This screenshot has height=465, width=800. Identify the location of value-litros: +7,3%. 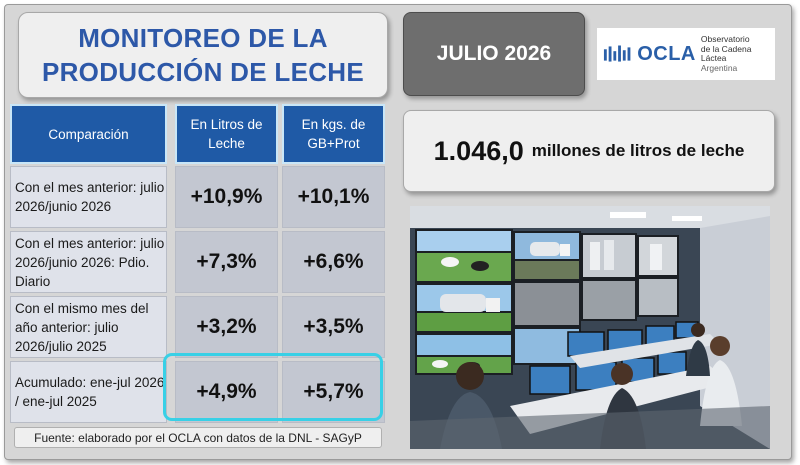
(226, 262).